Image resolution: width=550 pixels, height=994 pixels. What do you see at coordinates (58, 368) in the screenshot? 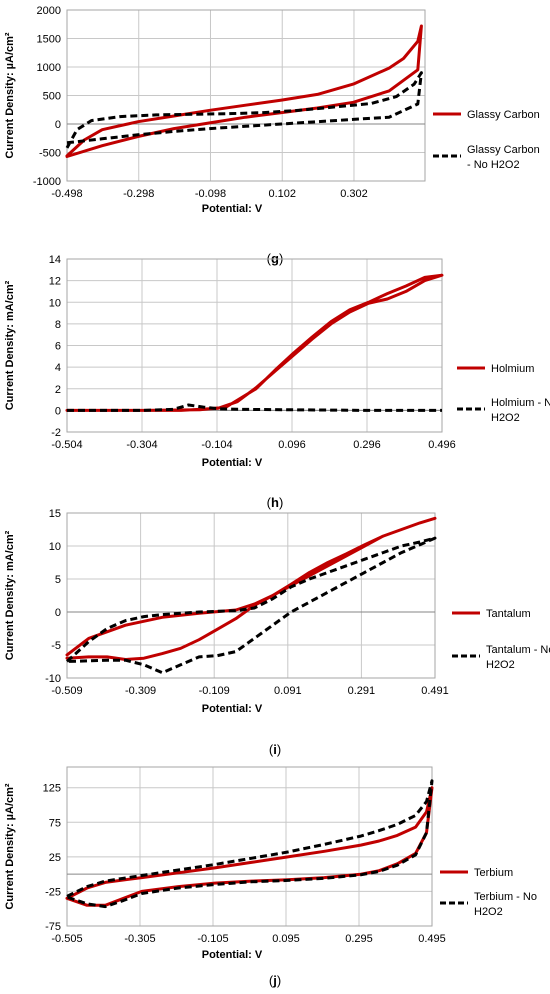
I see `y-tick-label: 4` at bounding box center [58, 368].